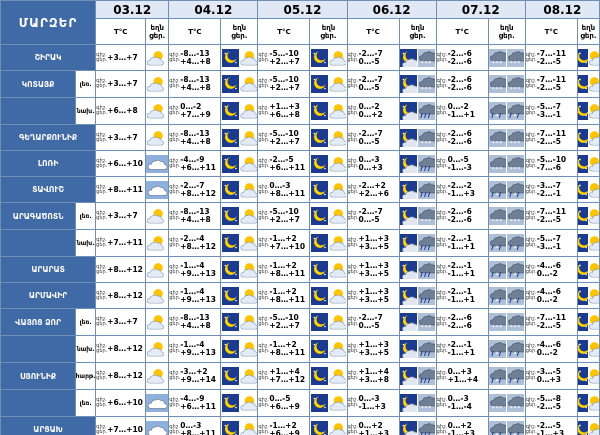  Describe the element at coordinates (195, 376) in the screenshot. I see `temp-cell: գիշ. ցեր. -3…+2 +9…+14` at that location.